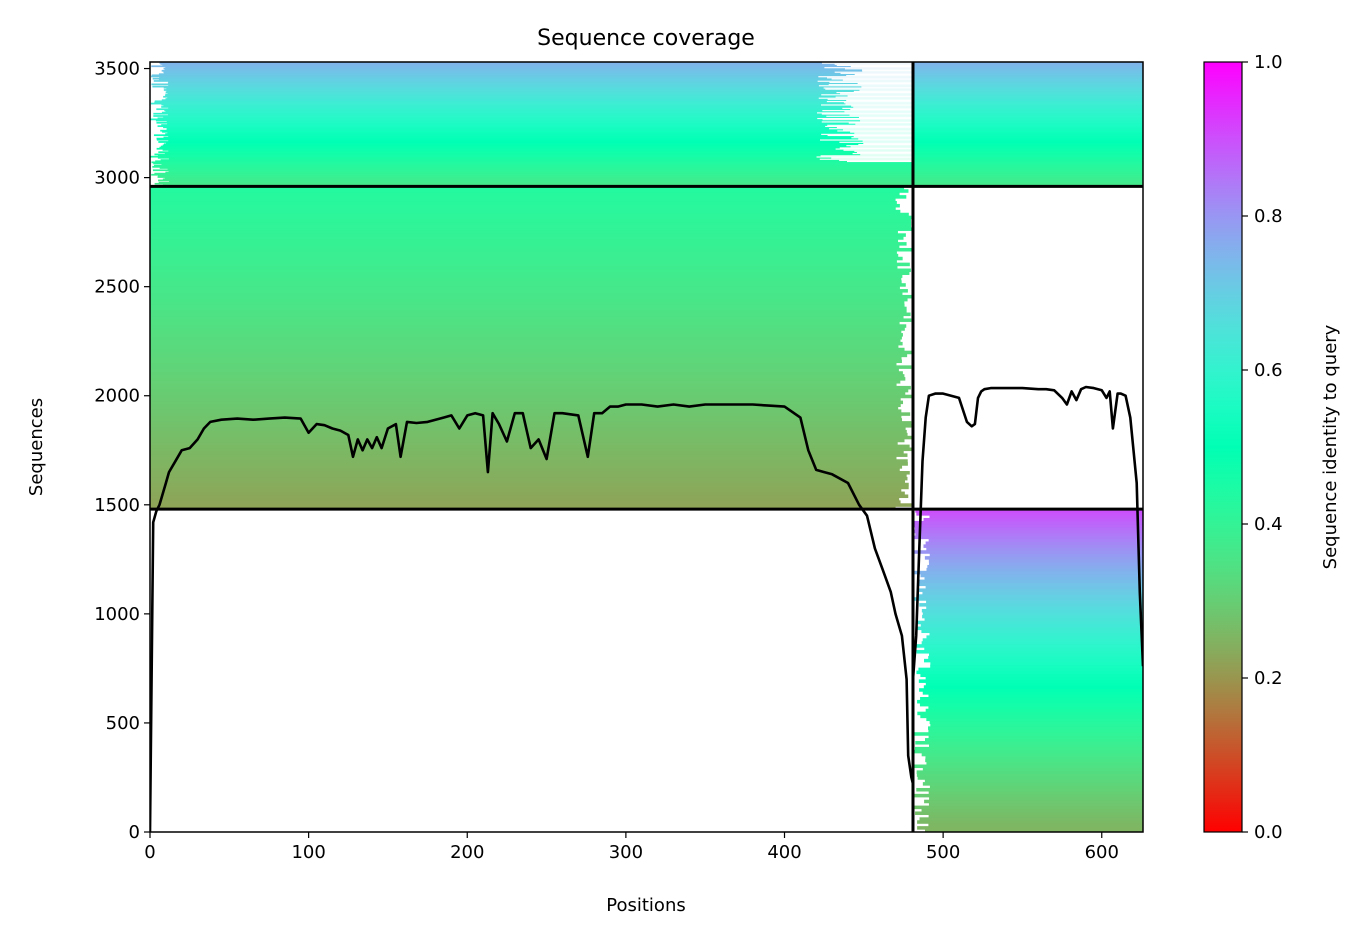  I want to click on colorbar-ticks: 0.0 0.2 0.4 0.6 0.8 1.0, so click(1262, 447).